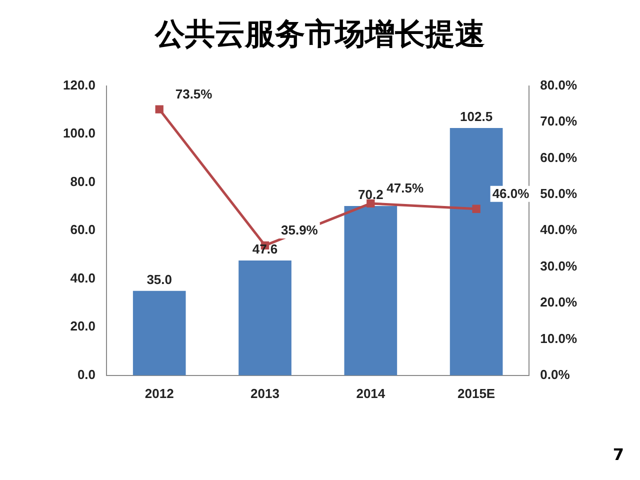  Describe the element at coordinates (477, 393) in the screenshot. I see `x-tick-label: 2015E` at that location.